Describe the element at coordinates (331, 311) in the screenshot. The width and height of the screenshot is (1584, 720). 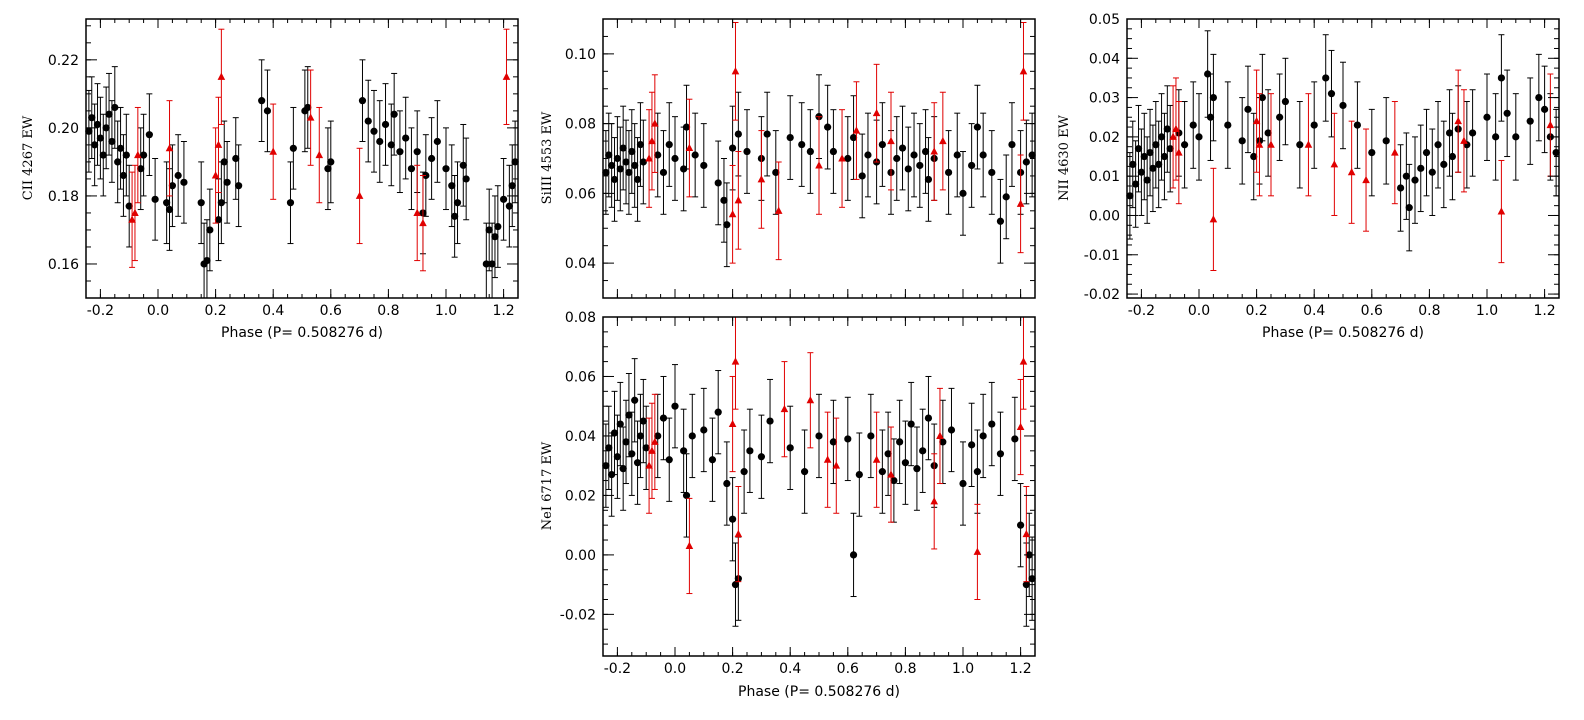
I see `x-tick-label: 0.6` at that location.